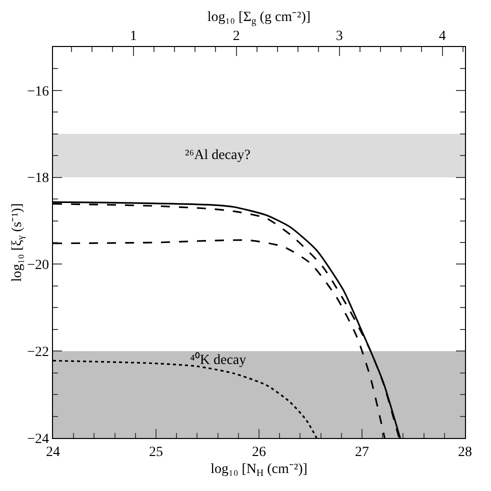 The image size is (491, 491). Describe the element at coordinates (218, 360) in the screenshot. I see `band-label: ⁴⁰K decay` at that location.